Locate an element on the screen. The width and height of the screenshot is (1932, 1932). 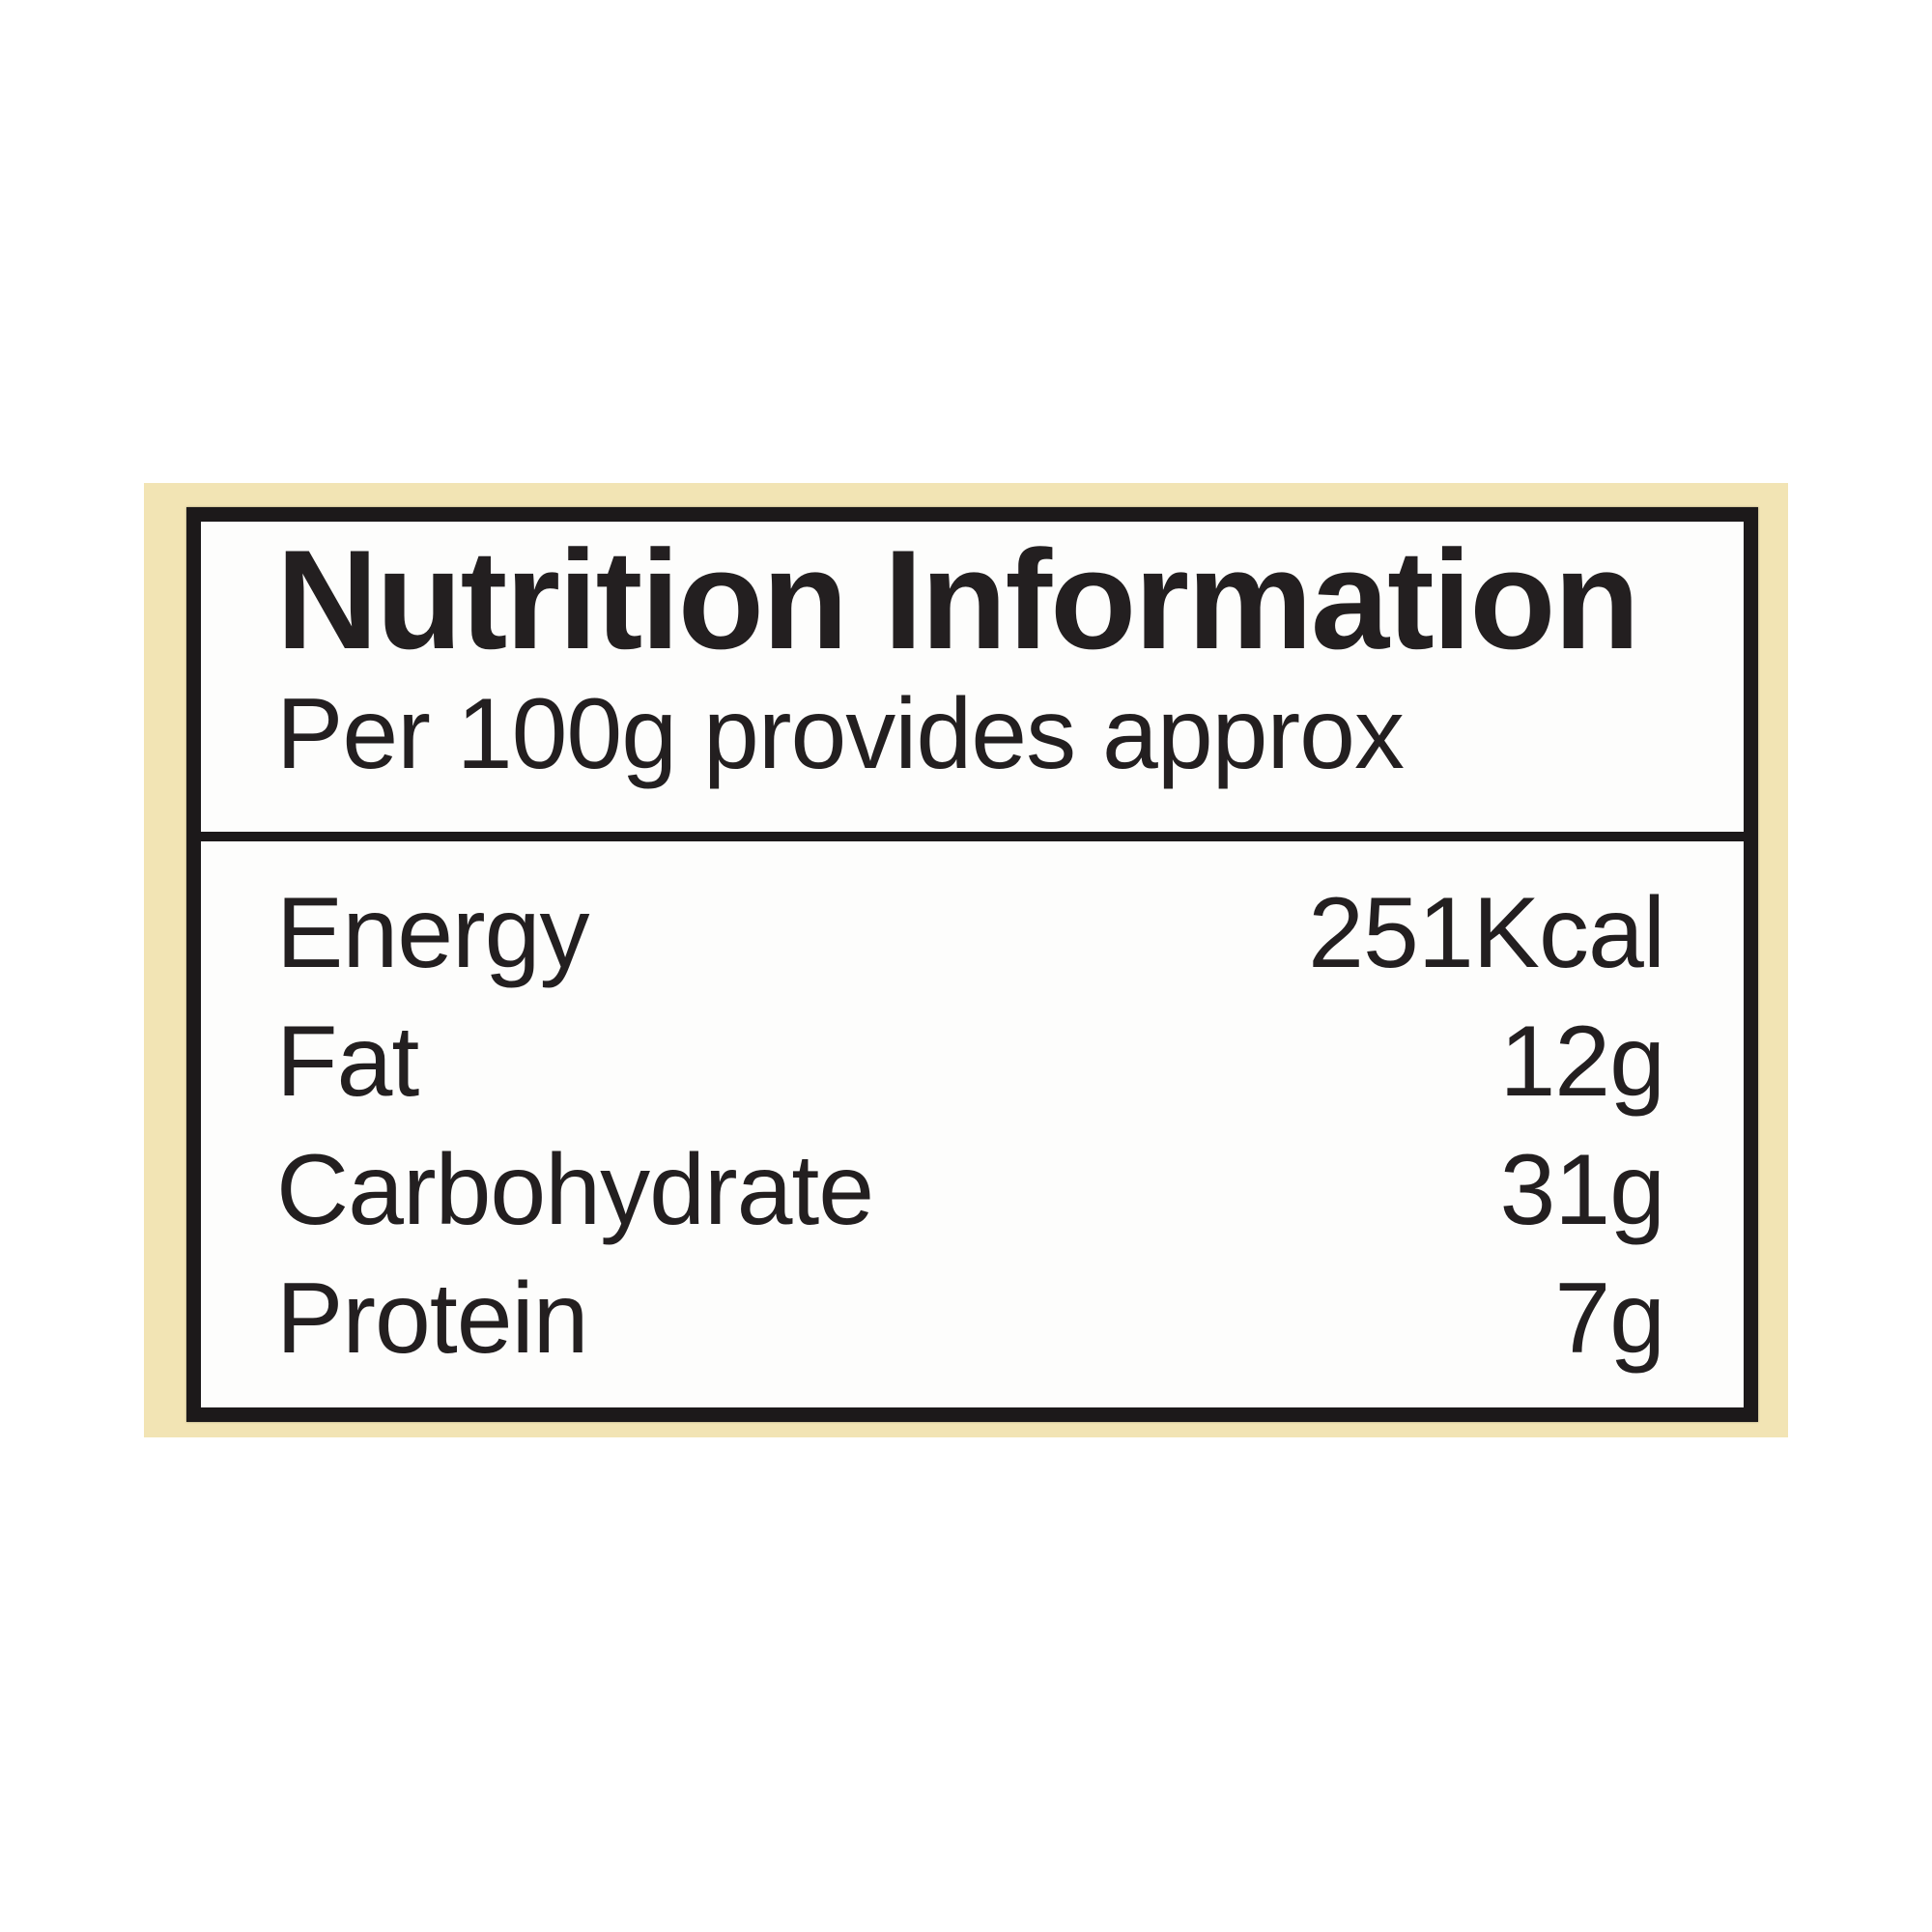
header-divider is located at coordinates (972, 836).